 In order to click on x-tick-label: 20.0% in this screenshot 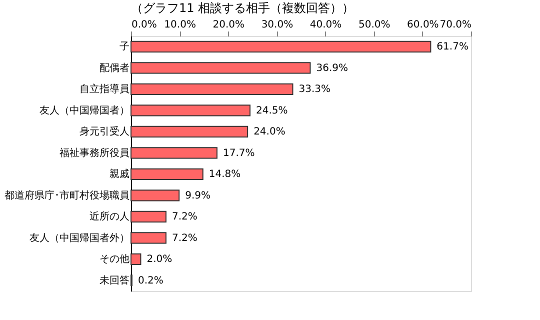, I will do `click(228, 25)`.